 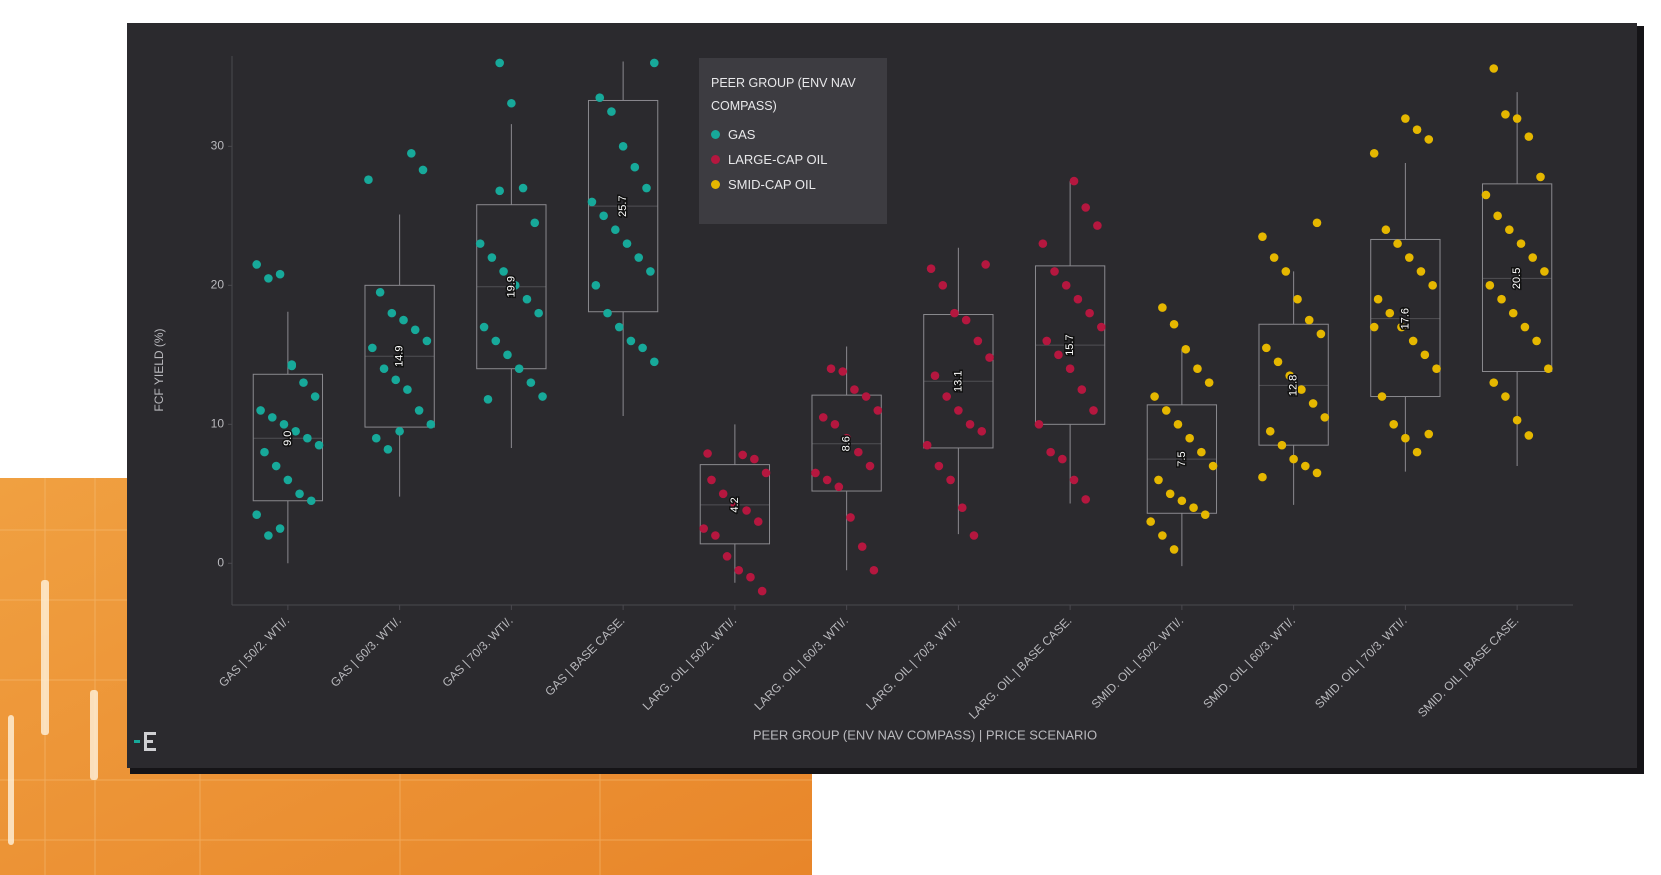 What do you see at coordinates (288, 438) in the screenshot?
I see `median-label: 9.0` at bounding box center [288, 438].